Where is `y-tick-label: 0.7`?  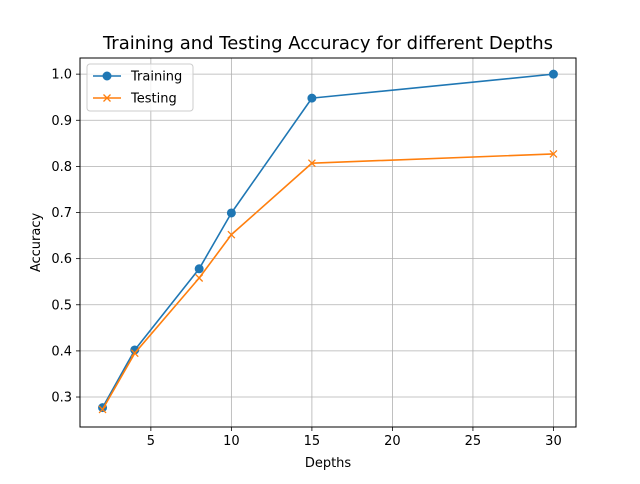
y-tick-label: 0.7 is located at coordinates (61, 213).